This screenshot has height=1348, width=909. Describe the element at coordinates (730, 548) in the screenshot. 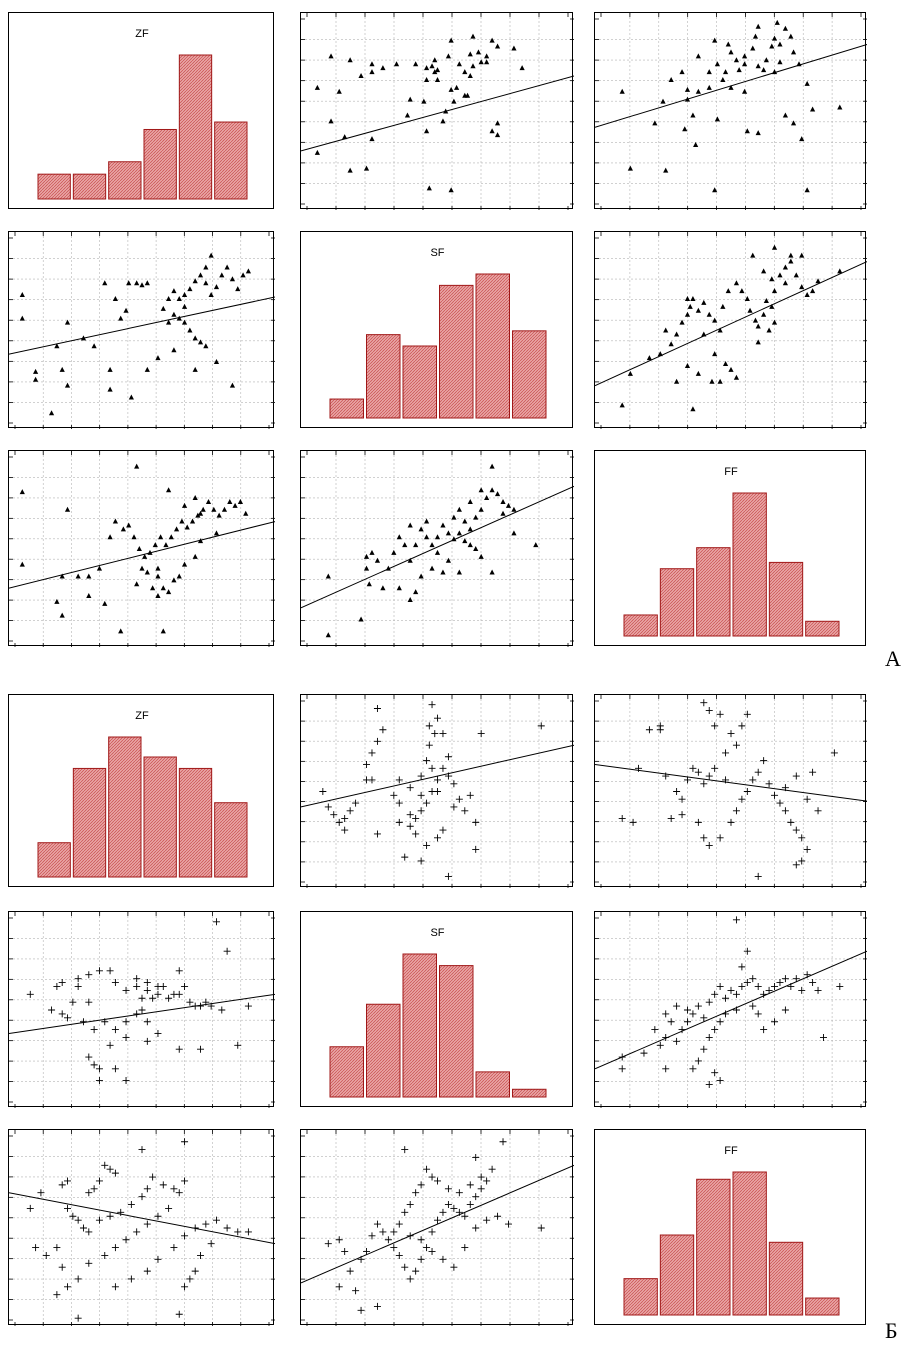

I see `histogram-panel-8: FF` at that location.